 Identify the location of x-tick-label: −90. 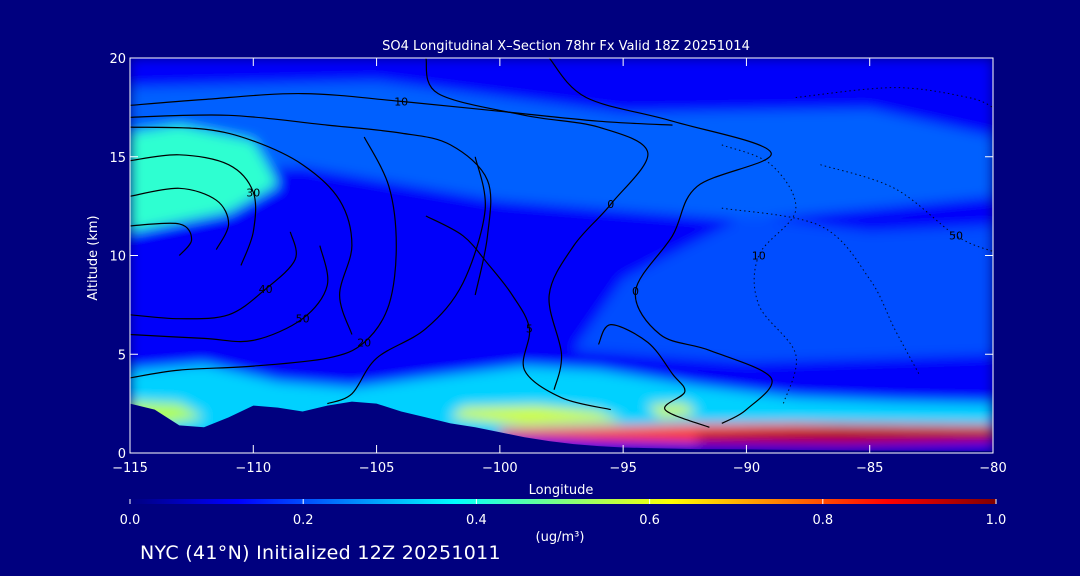
(746, 468).